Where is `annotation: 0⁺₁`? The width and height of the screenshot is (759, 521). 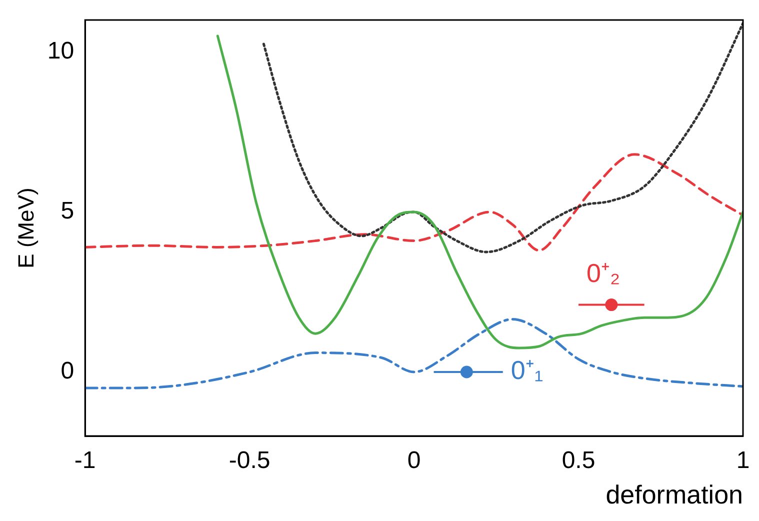
annotation: 0⁺₁ is located at coordinates (527, 370).